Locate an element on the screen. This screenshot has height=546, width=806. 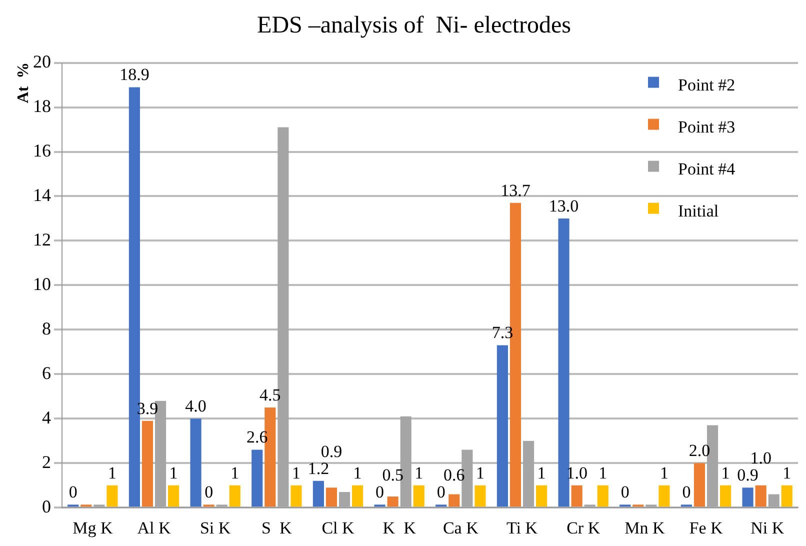
y-tick-label: 18 is located at coordinates (42, 106).